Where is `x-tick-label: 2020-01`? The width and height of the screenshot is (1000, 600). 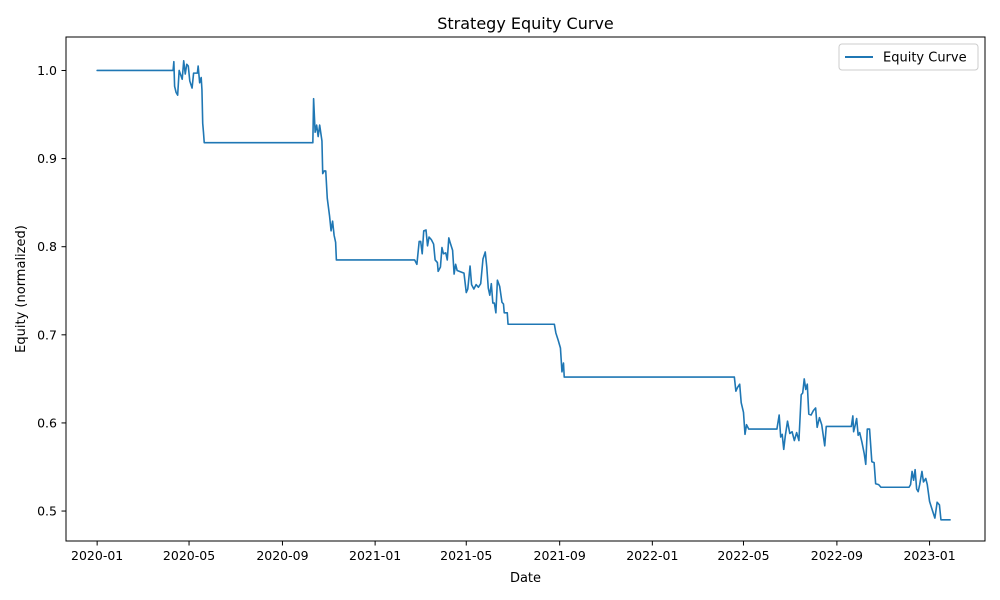
x-tick-label: 2020-01 is located at coordinates (97, 555).